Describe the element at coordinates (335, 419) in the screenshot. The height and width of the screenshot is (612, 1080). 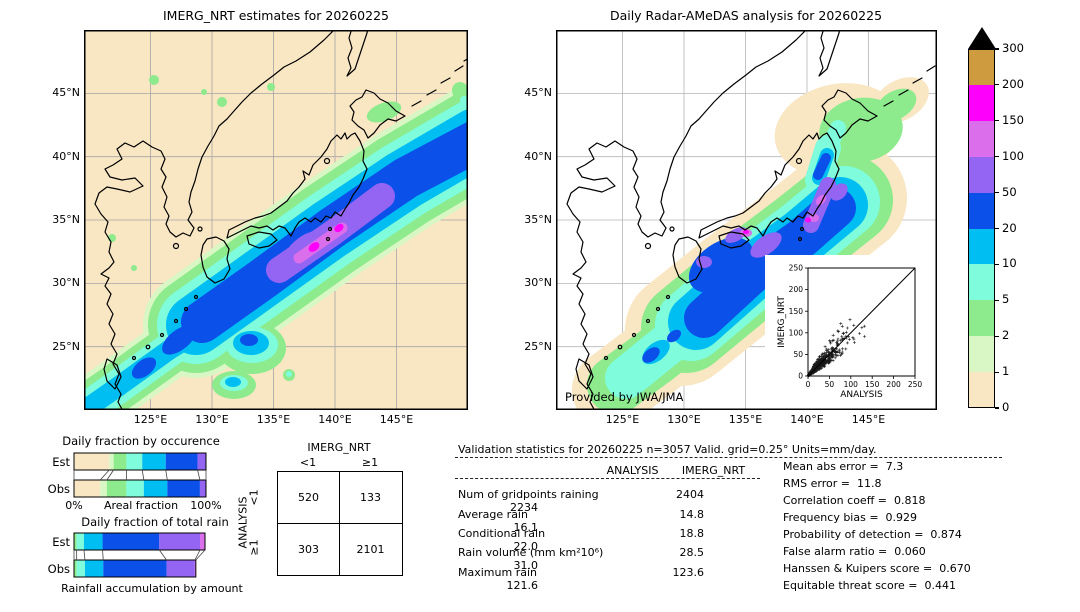
I see `left_map-lon-tick: 140°E` at that location.